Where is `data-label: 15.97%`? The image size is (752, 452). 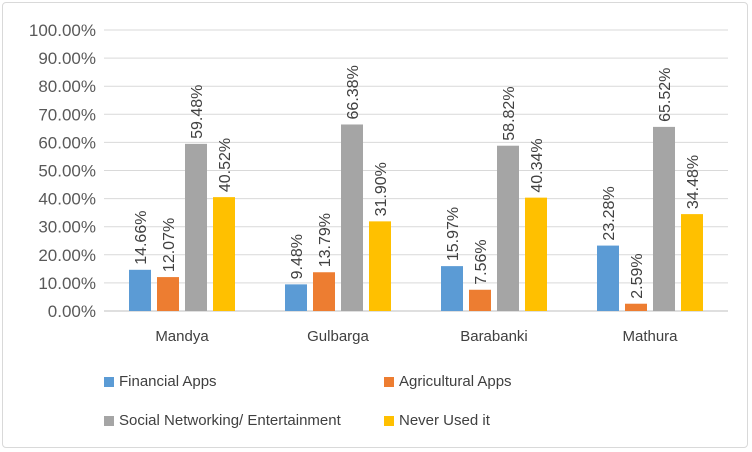 data-label: 15.97% is located at coordinates (453, 234).